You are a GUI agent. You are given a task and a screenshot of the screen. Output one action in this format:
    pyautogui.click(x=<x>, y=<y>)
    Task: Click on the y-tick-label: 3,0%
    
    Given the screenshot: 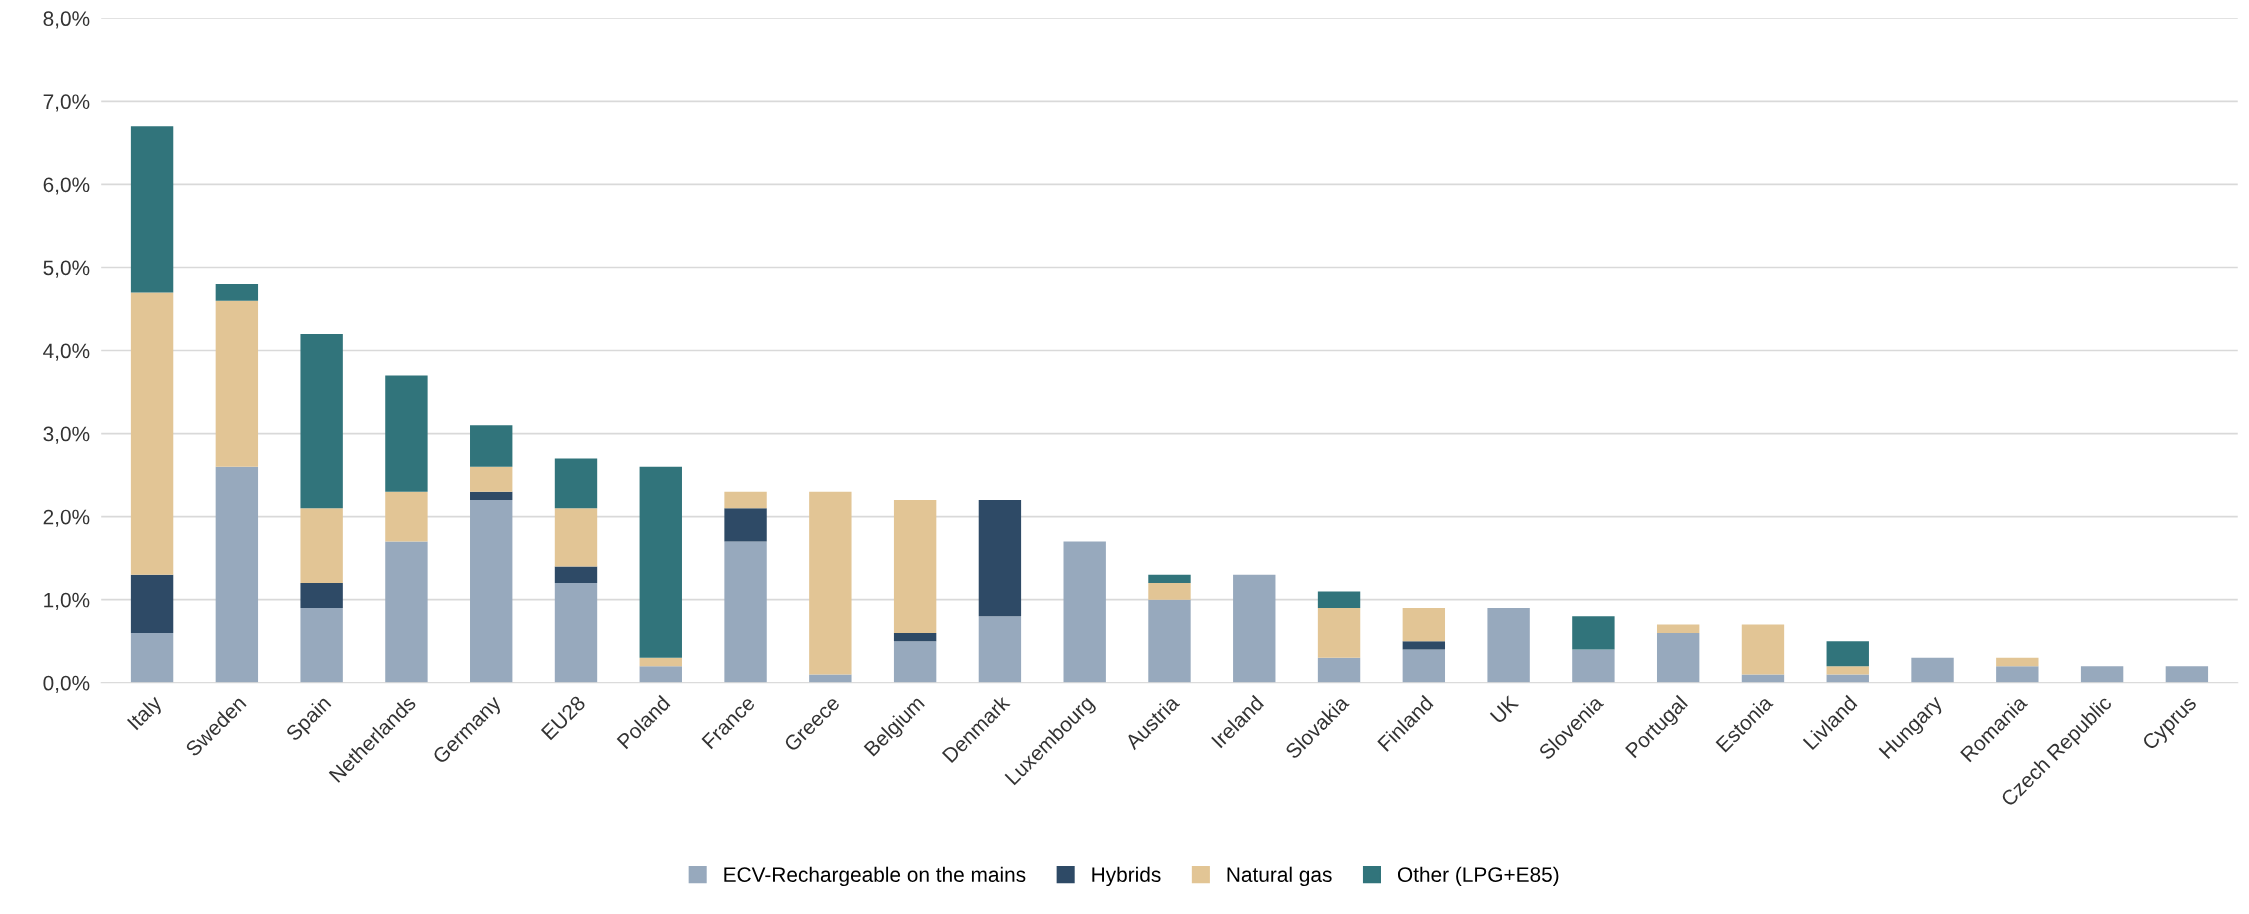 What is the action you would take?
    pyautogui.click(x=66, y=435)
    